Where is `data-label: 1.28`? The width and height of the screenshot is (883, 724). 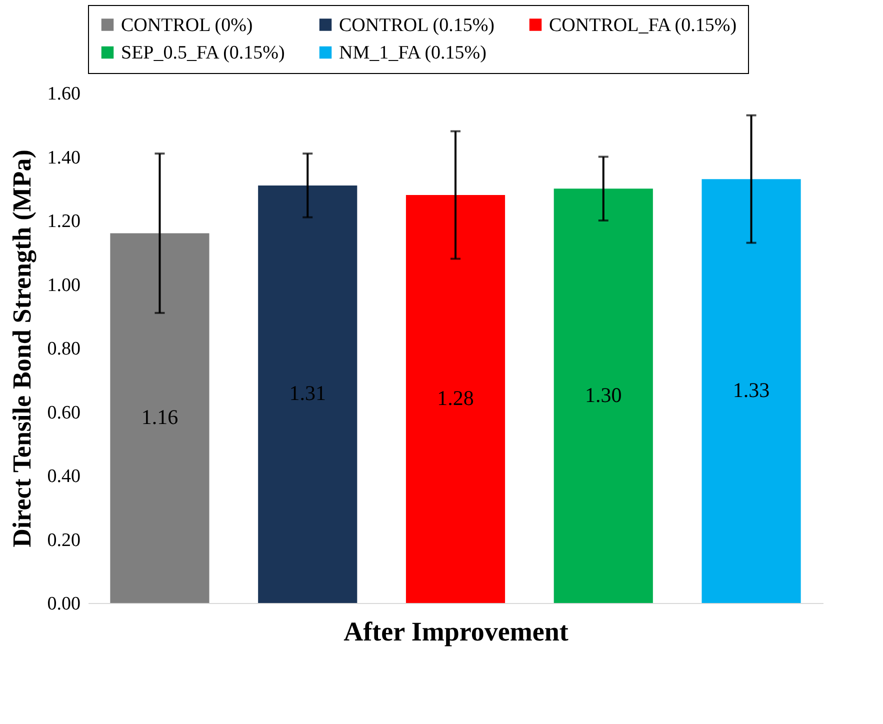 data-label: 1.28 is located at coordinates (455, 398).